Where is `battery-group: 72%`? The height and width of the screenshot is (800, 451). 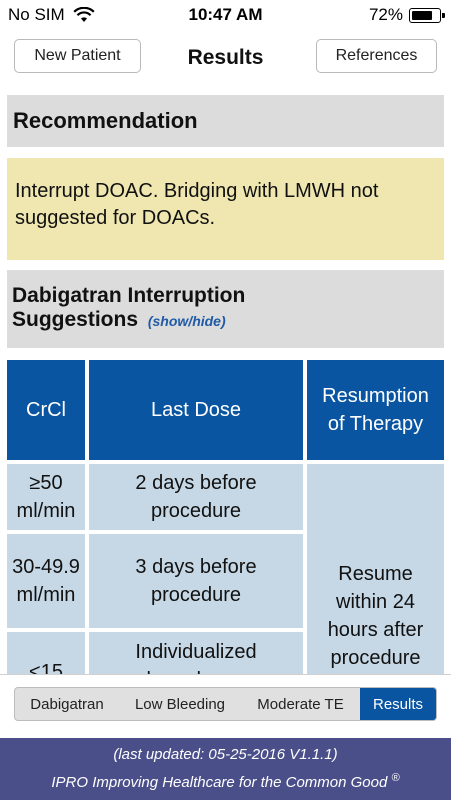
battery-group: 72% is located at coordinates (406, 15).